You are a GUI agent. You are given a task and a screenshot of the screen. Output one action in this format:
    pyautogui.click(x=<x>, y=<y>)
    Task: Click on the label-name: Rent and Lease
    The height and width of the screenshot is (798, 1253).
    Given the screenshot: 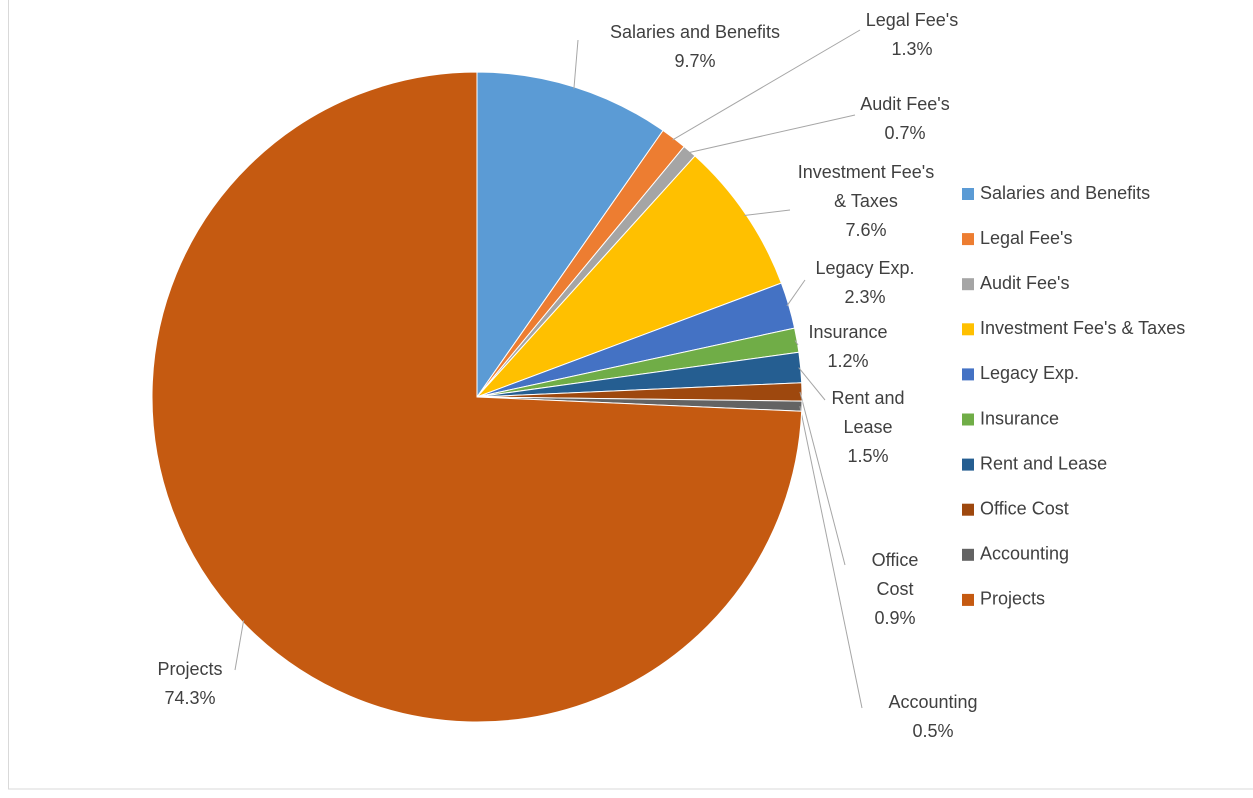 What is the action you would take?
    pyautogui.click(x=868, y=412)
    